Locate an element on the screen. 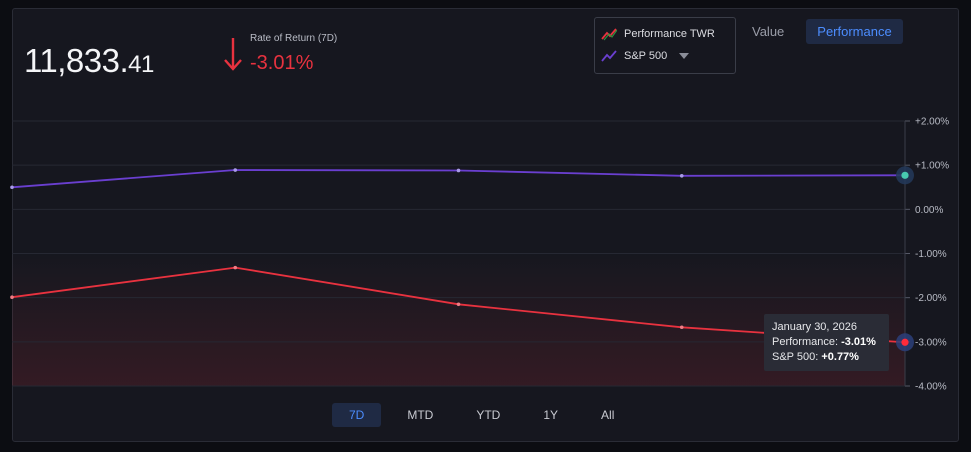 The height and width of the screenshot is (452, 971). tooltip-performance-value: -3.01% is located at coordinates (858, 342).